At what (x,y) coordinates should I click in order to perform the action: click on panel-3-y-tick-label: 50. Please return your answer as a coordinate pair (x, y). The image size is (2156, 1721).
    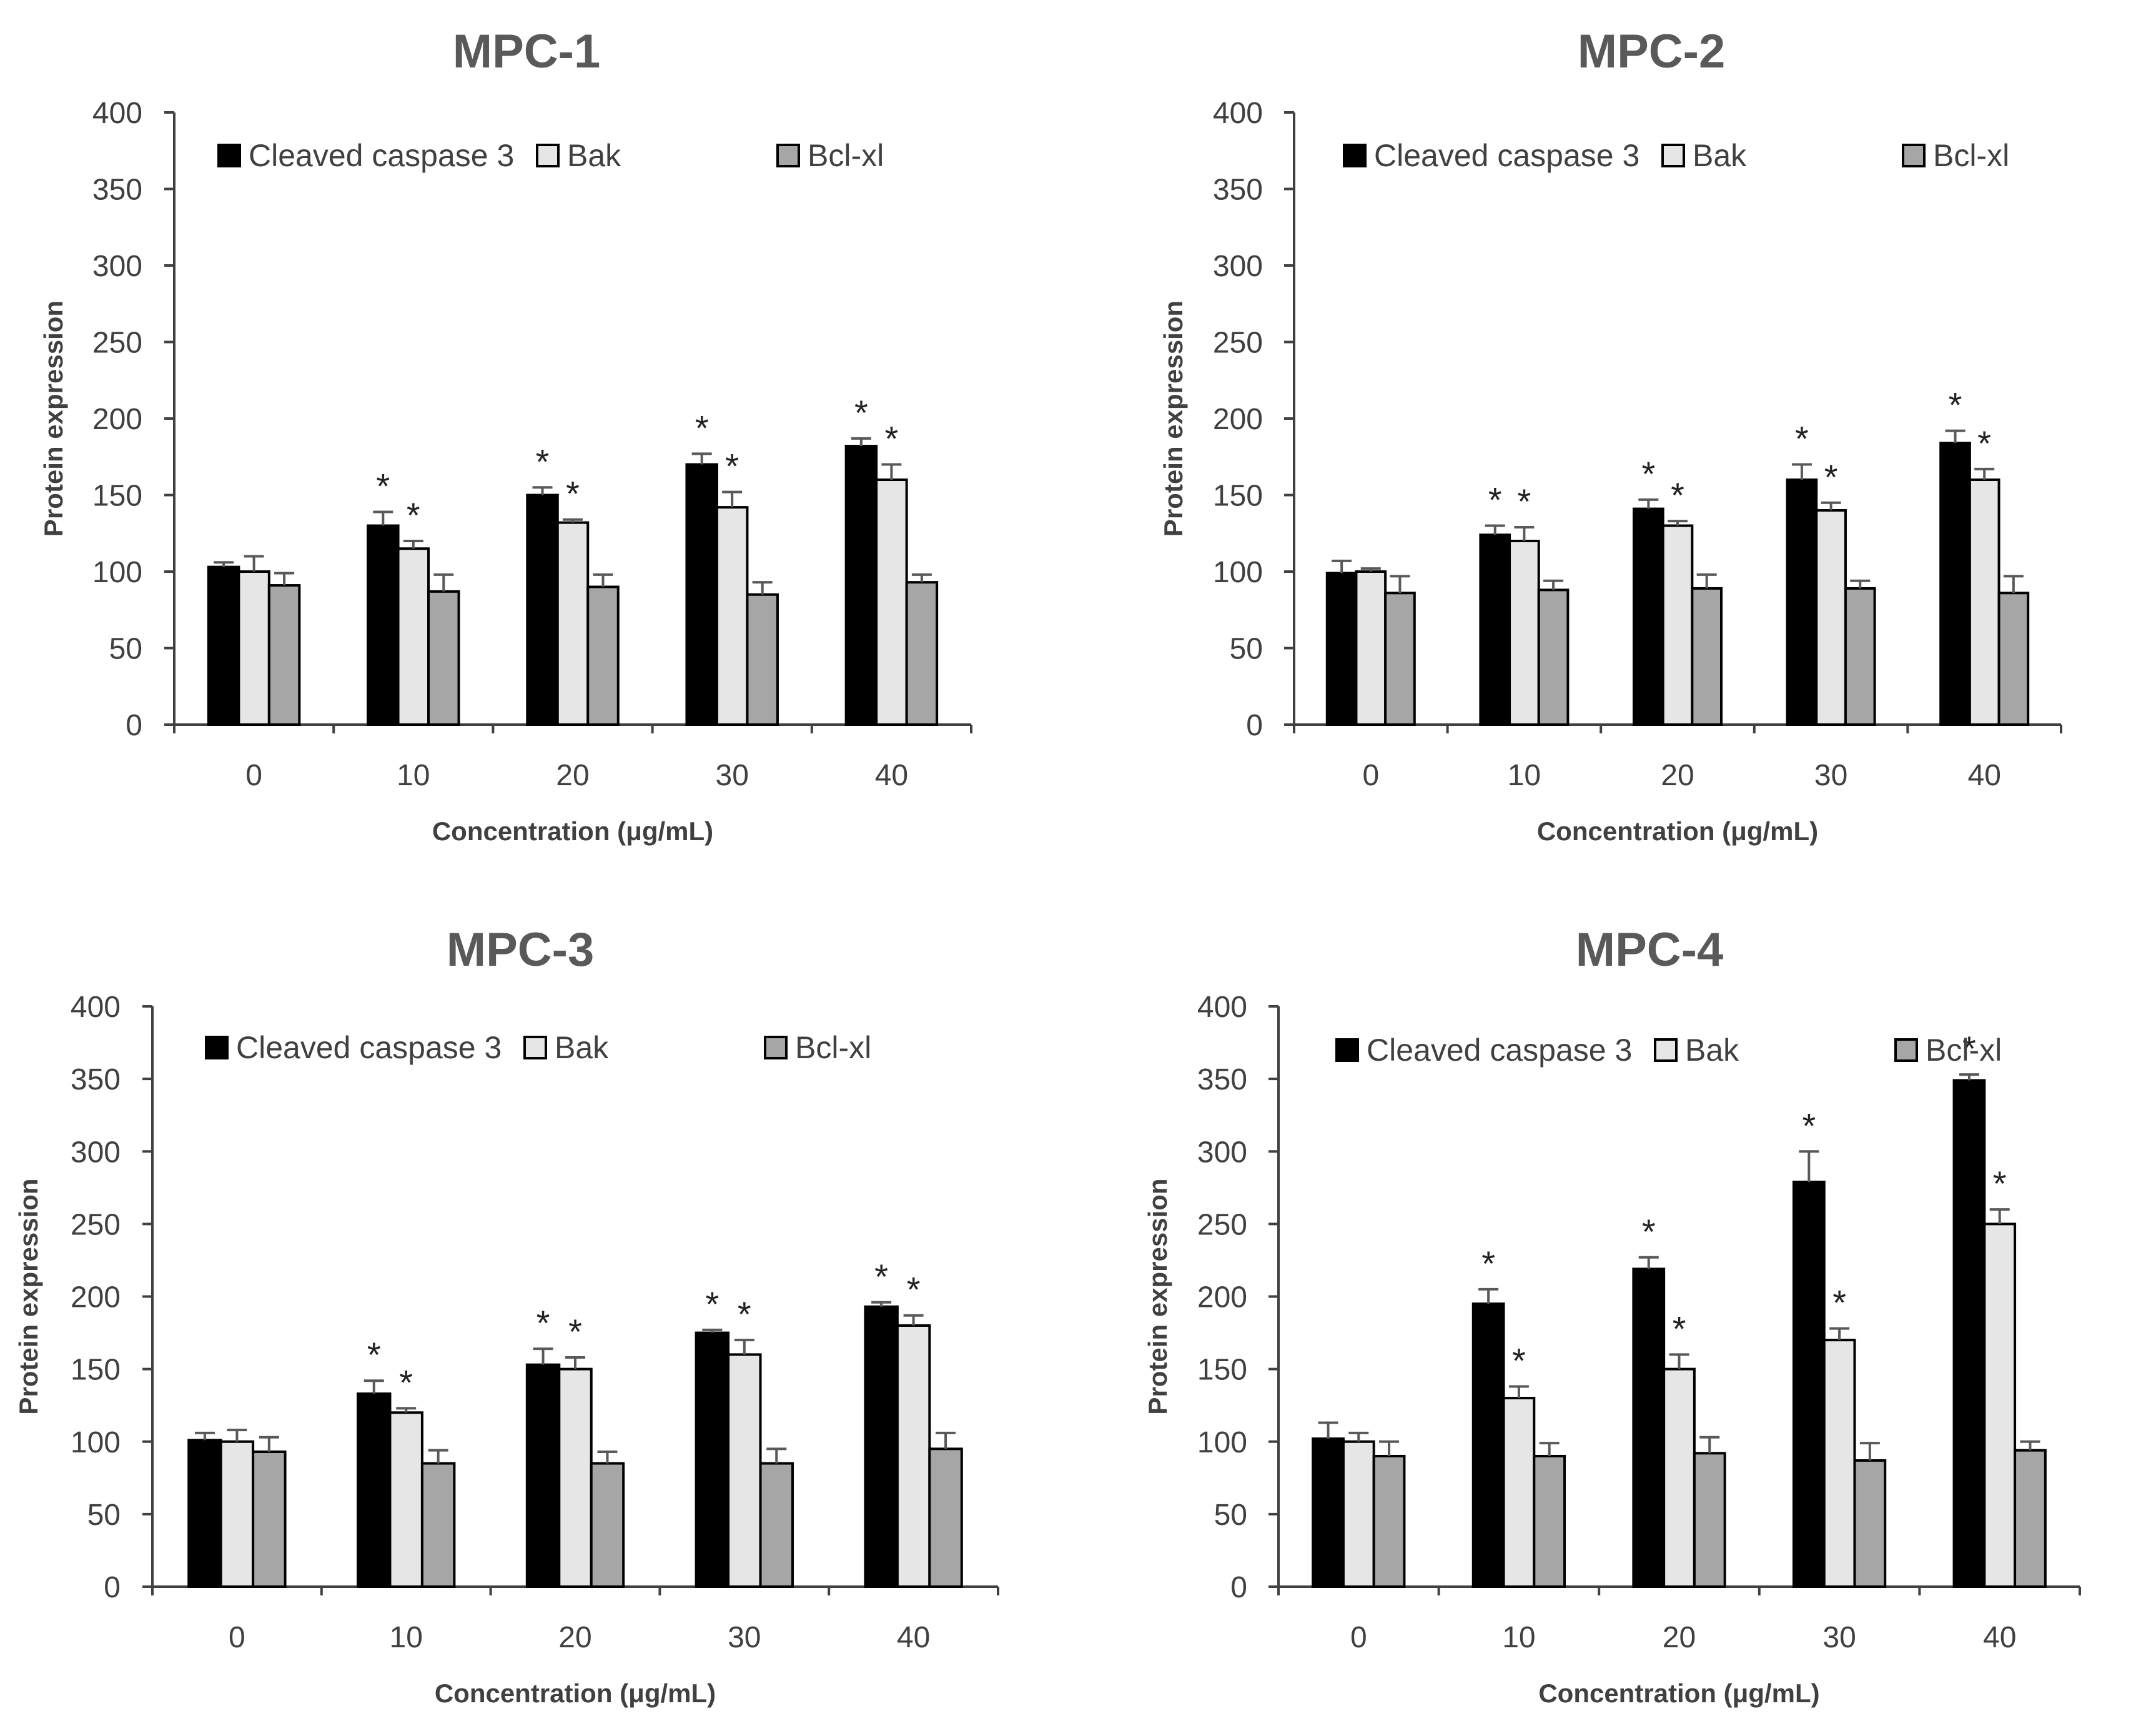
    Looking at the image, I should click on (104, 1515).